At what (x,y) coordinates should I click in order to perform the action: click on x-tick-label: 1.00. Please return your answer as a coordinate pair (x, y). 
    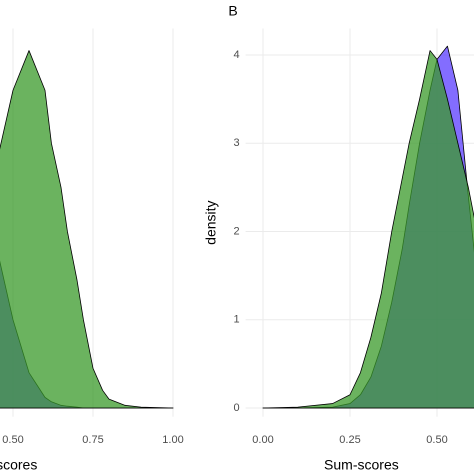
    Looking at the image, I should click on (172, 440).